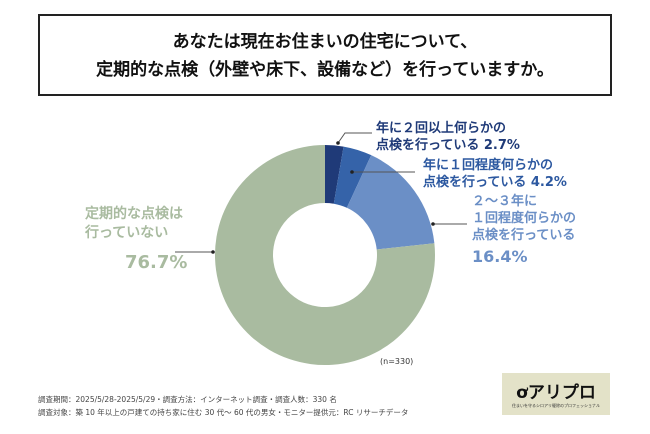 The height and width of the screenshot is (434, 650). What do you see at coordinates (448, 137) in the screenshot?
I see `label-slice-0: 年に２回以上何らかの 点検を行っている 2.7%` at bounding box center [448, 137].